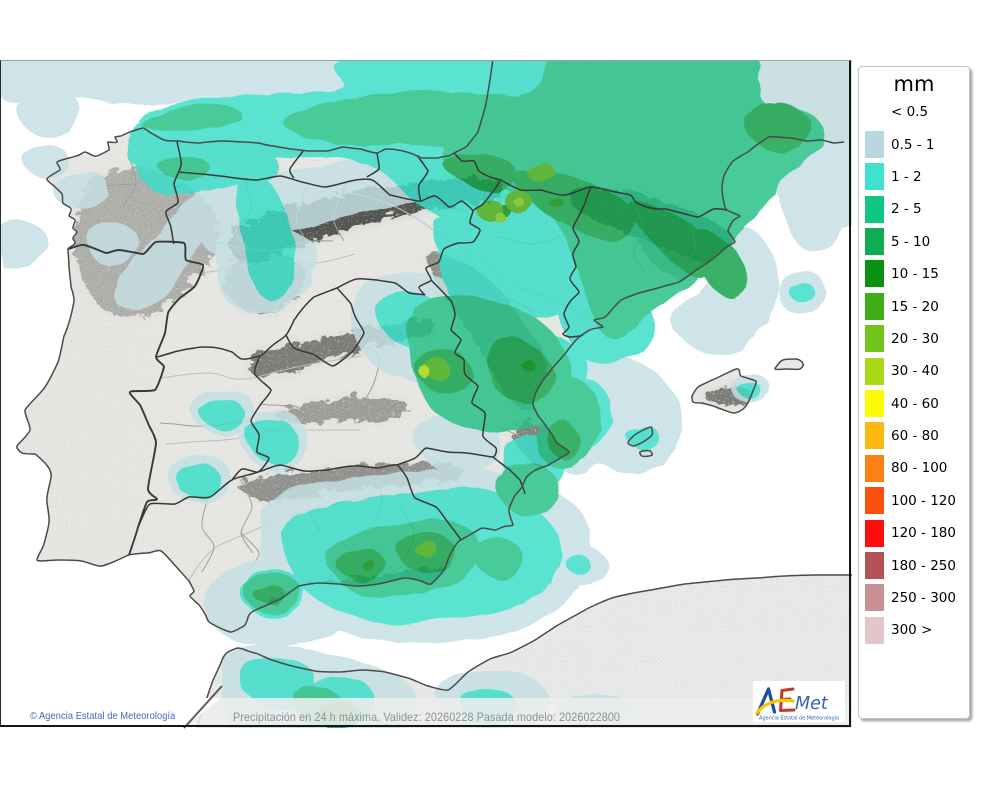  Describe the element at coordinates (923, 598) in the screenshot. I see `legend-label: 250 - 300` at that location.